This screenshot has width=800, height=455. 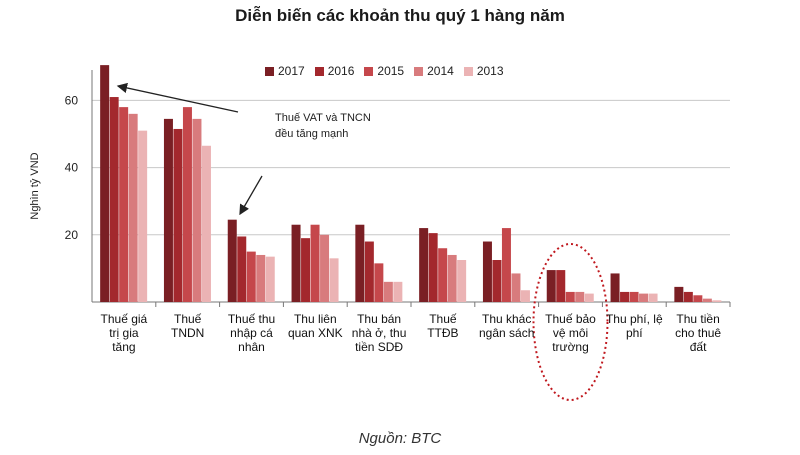 I want to click on legend-label: 2015, so click(x=391, y=71).